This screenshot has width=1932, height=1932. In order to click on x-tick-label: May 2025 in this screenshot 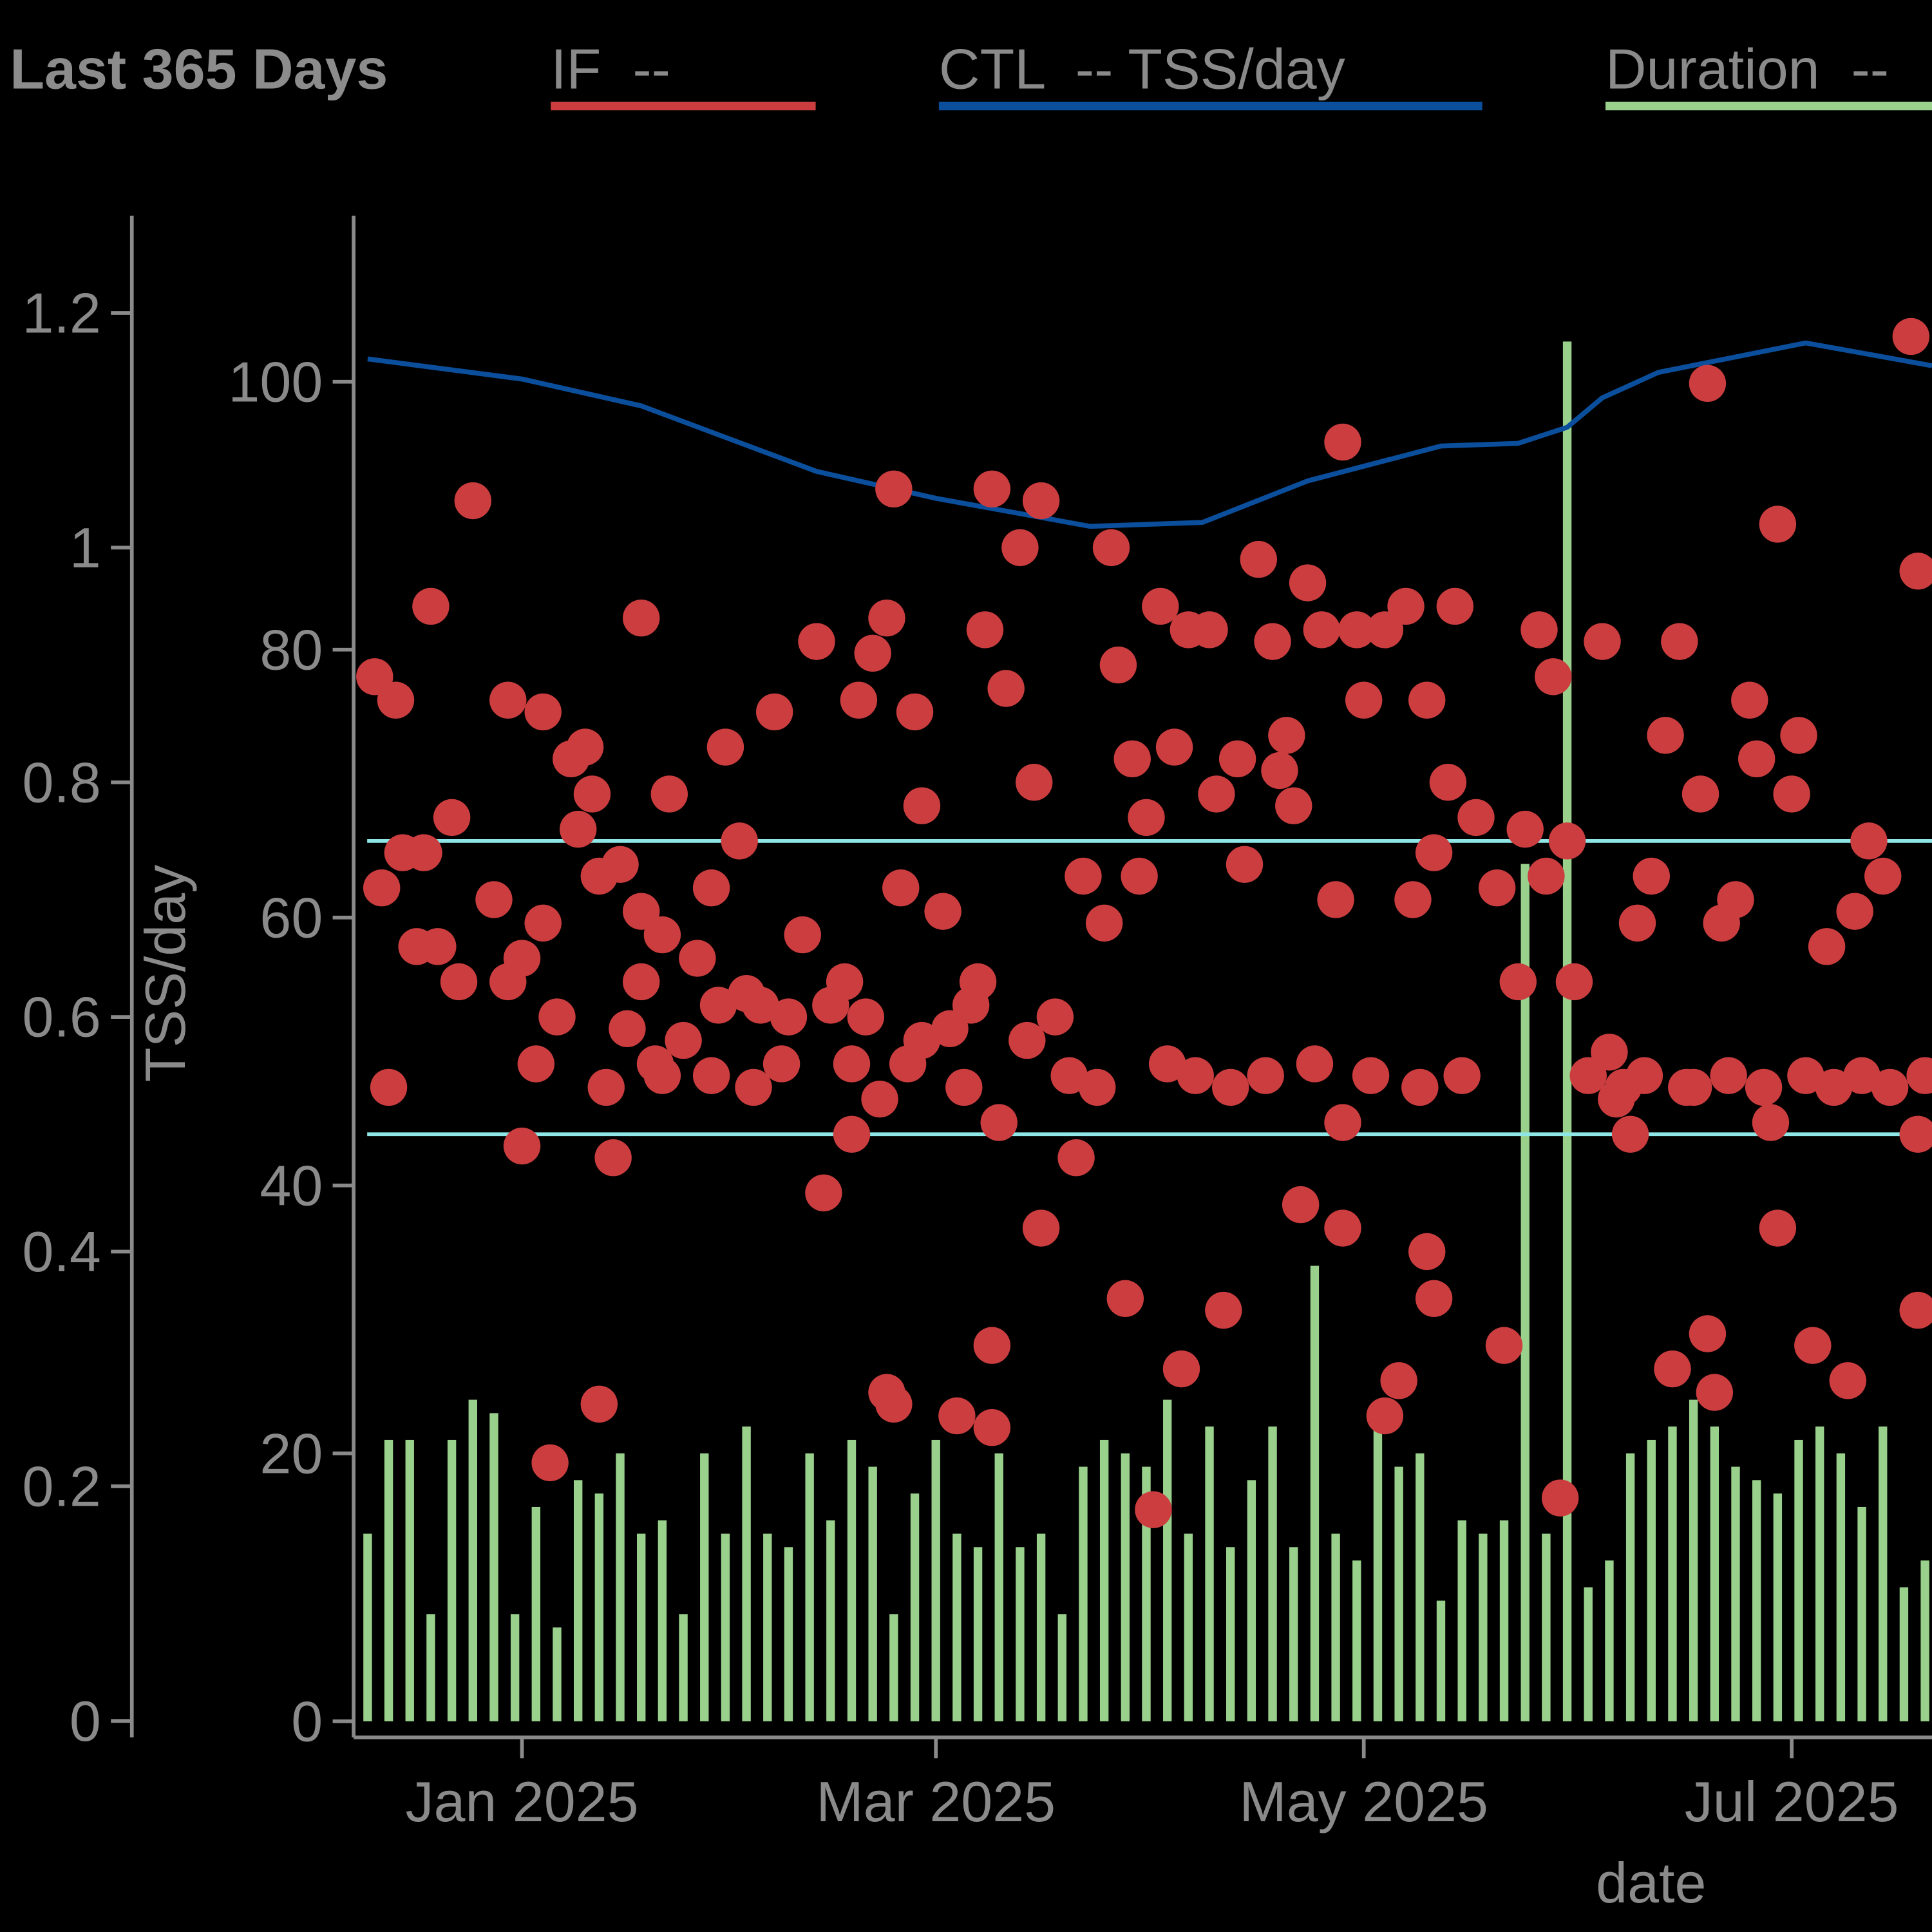, I will do `click(1364, 1801)`.